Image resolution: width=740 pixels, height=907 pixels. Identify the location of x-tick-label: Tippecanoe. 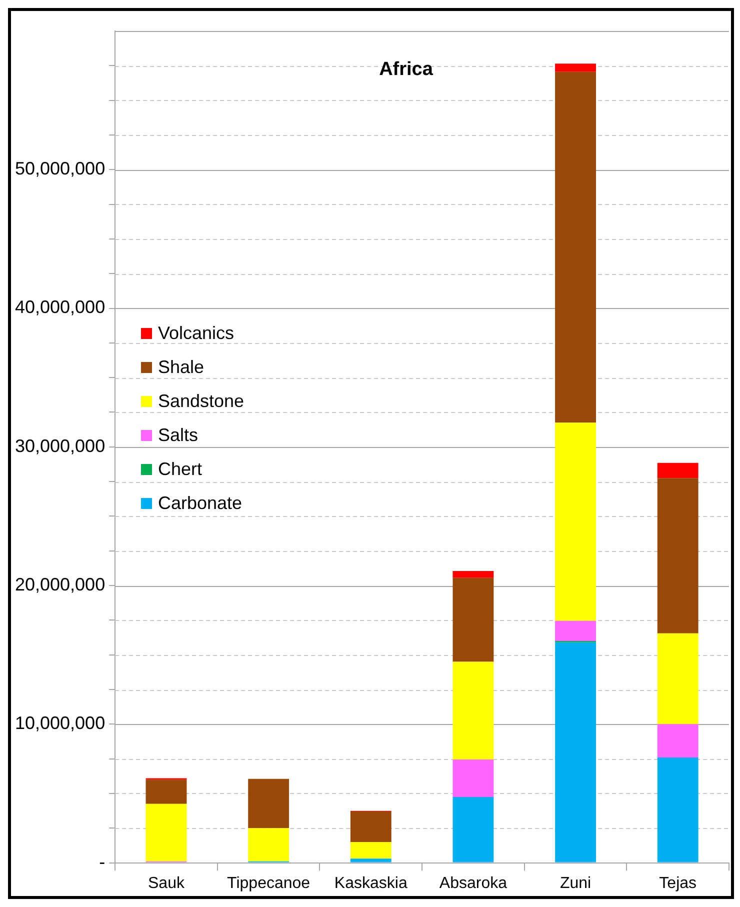
(268, 883).